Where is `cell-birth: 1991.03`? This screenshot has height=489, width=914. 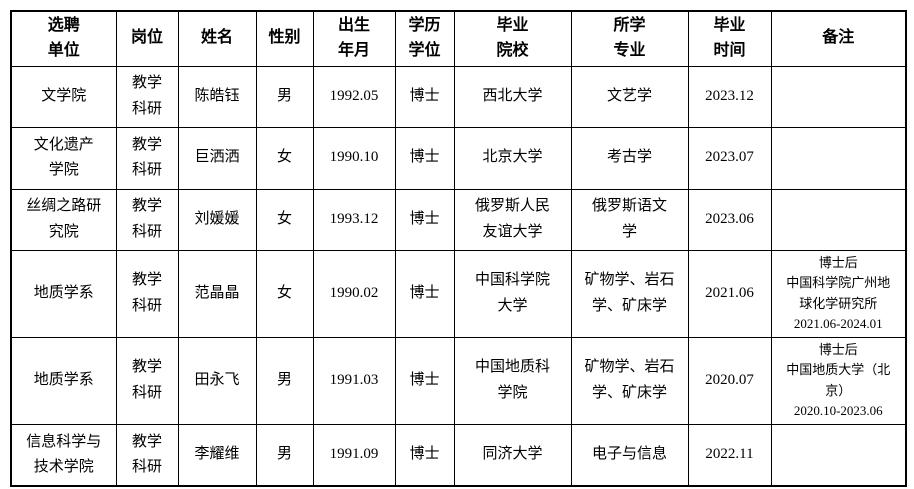
cell-birth: 1991.03 is located at coordinates (354, 380).